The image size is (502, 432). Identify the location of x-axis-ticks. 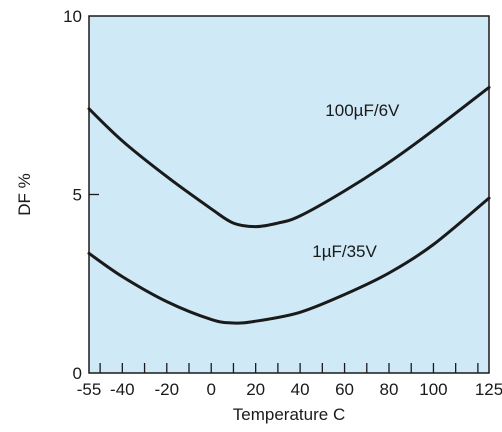
(289, 368).